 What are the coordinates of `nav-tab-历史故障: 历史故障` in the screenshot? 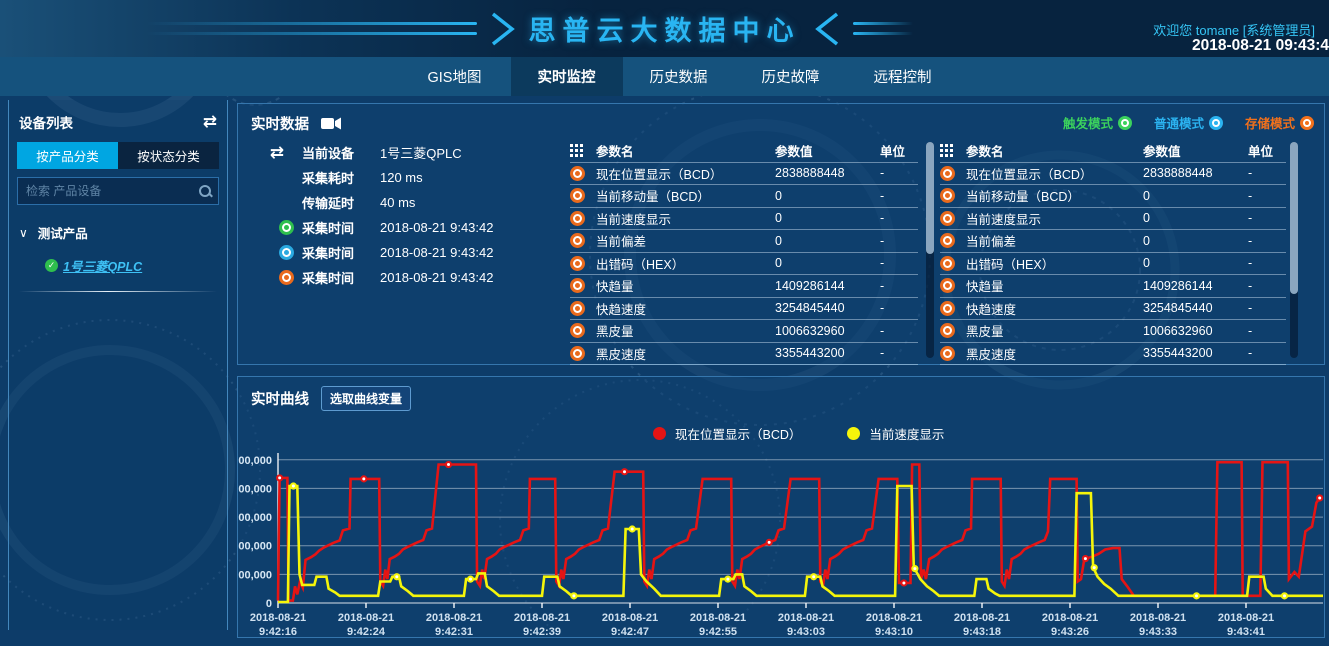 It's located at (790, 78).